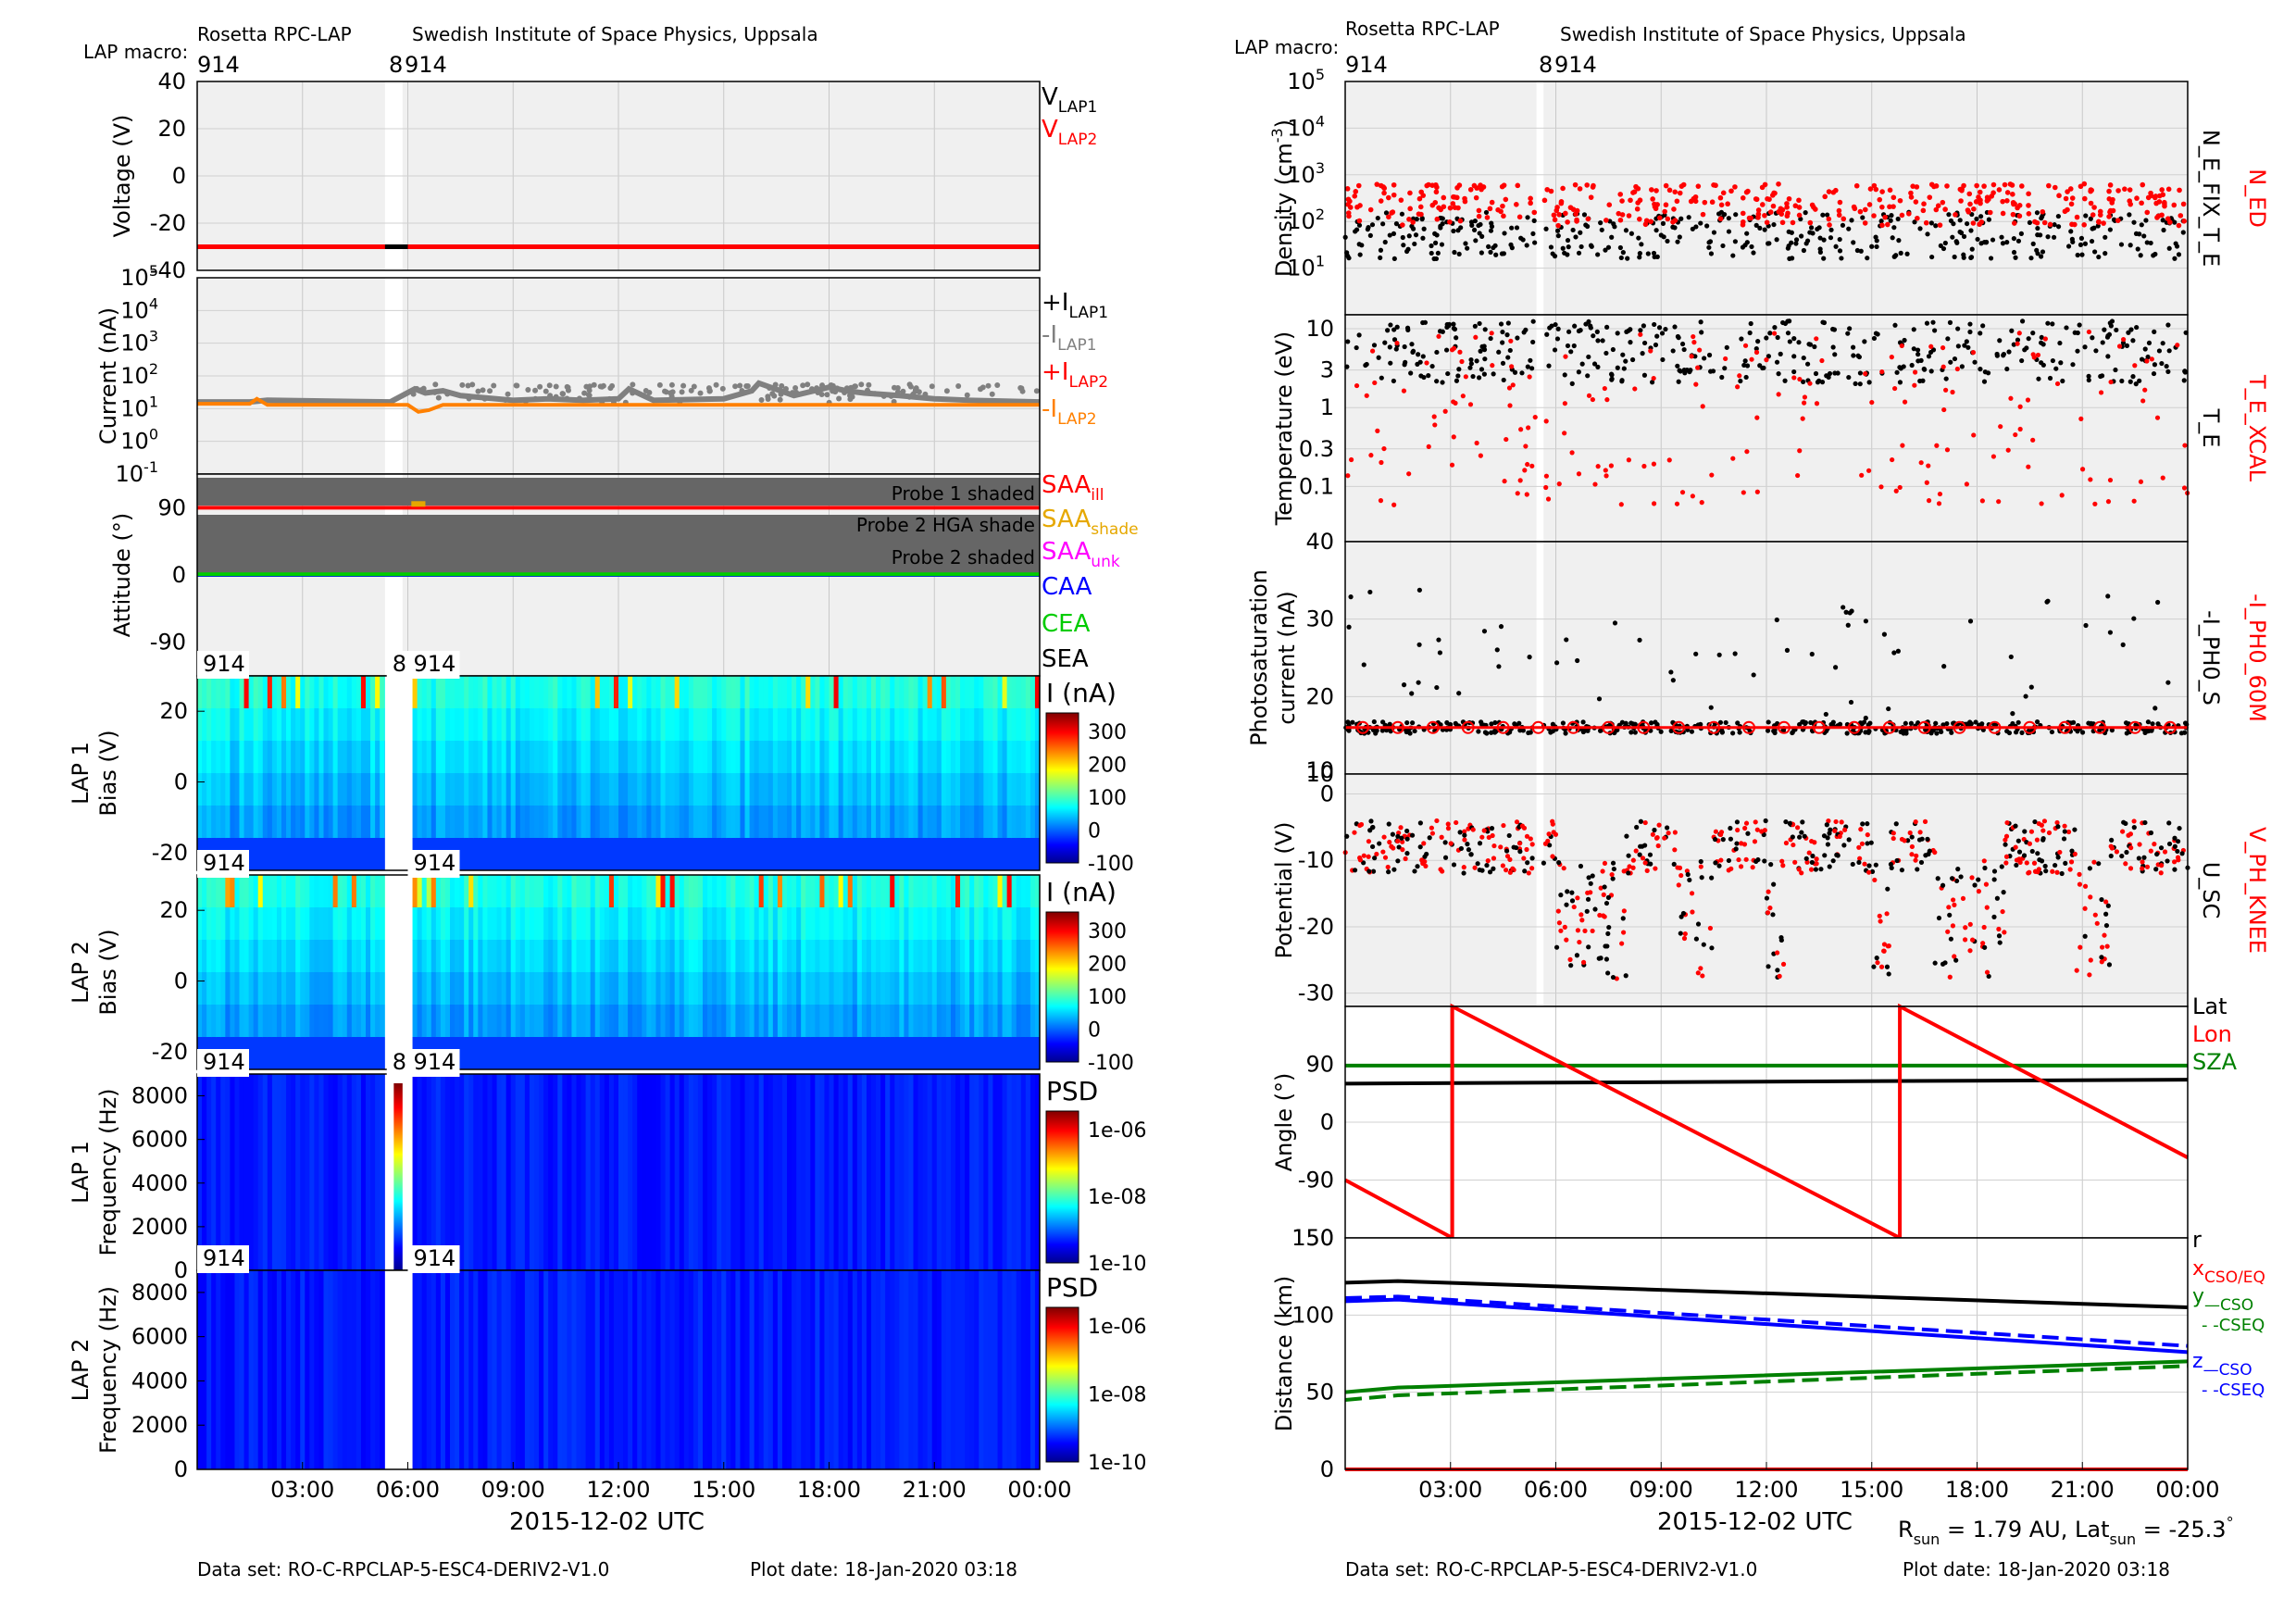 This screenshot has height=1624, width=2296. Describe the element at coordinates (1575, 65) in the screenshot. I see `right-macro-914b: 914` at that location.